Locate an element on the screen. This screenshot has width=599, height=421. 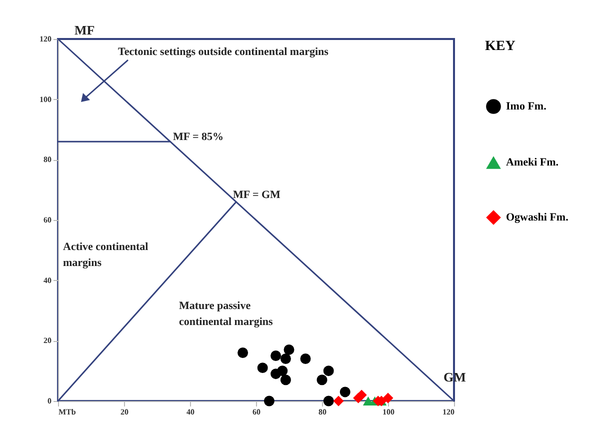
x-tick-label: 80 is located at coordinates (322, 412).